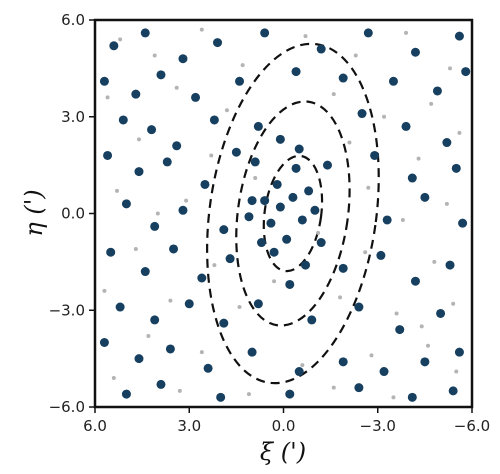  Describe the element at coordinates (472, 426) in the screenshot. I see `x-tick-label: −6.0` at that location.